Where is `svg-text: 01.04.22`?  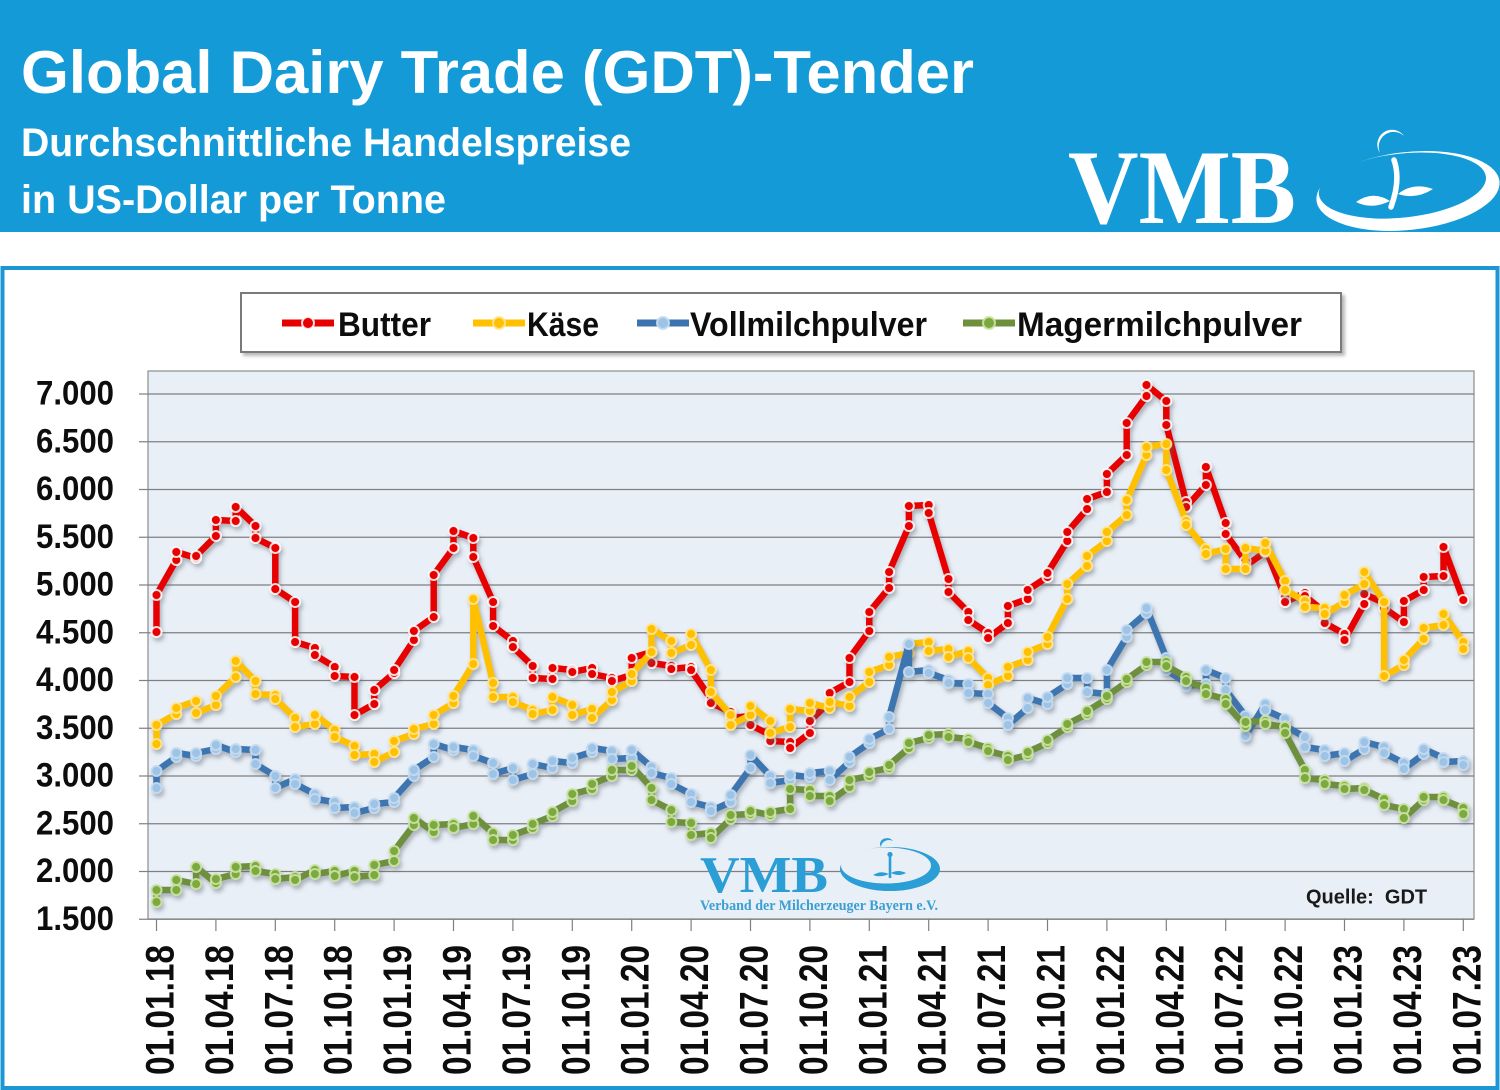 svg-text: 01.04.22 is located at coordinates (1170, 1010).